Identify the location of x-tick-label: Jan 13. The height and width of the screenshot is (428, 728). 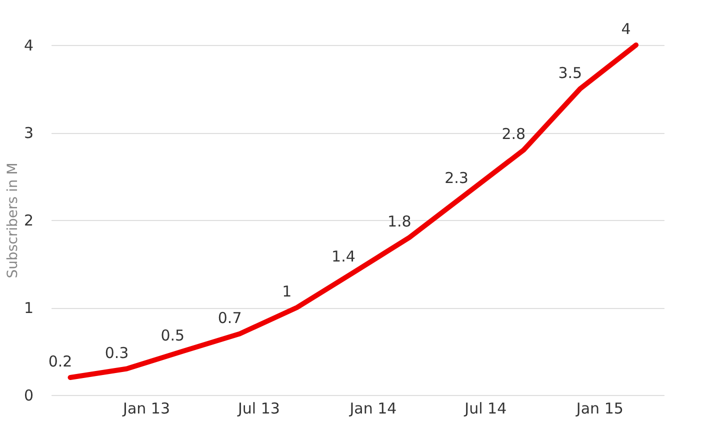
(146, 409).